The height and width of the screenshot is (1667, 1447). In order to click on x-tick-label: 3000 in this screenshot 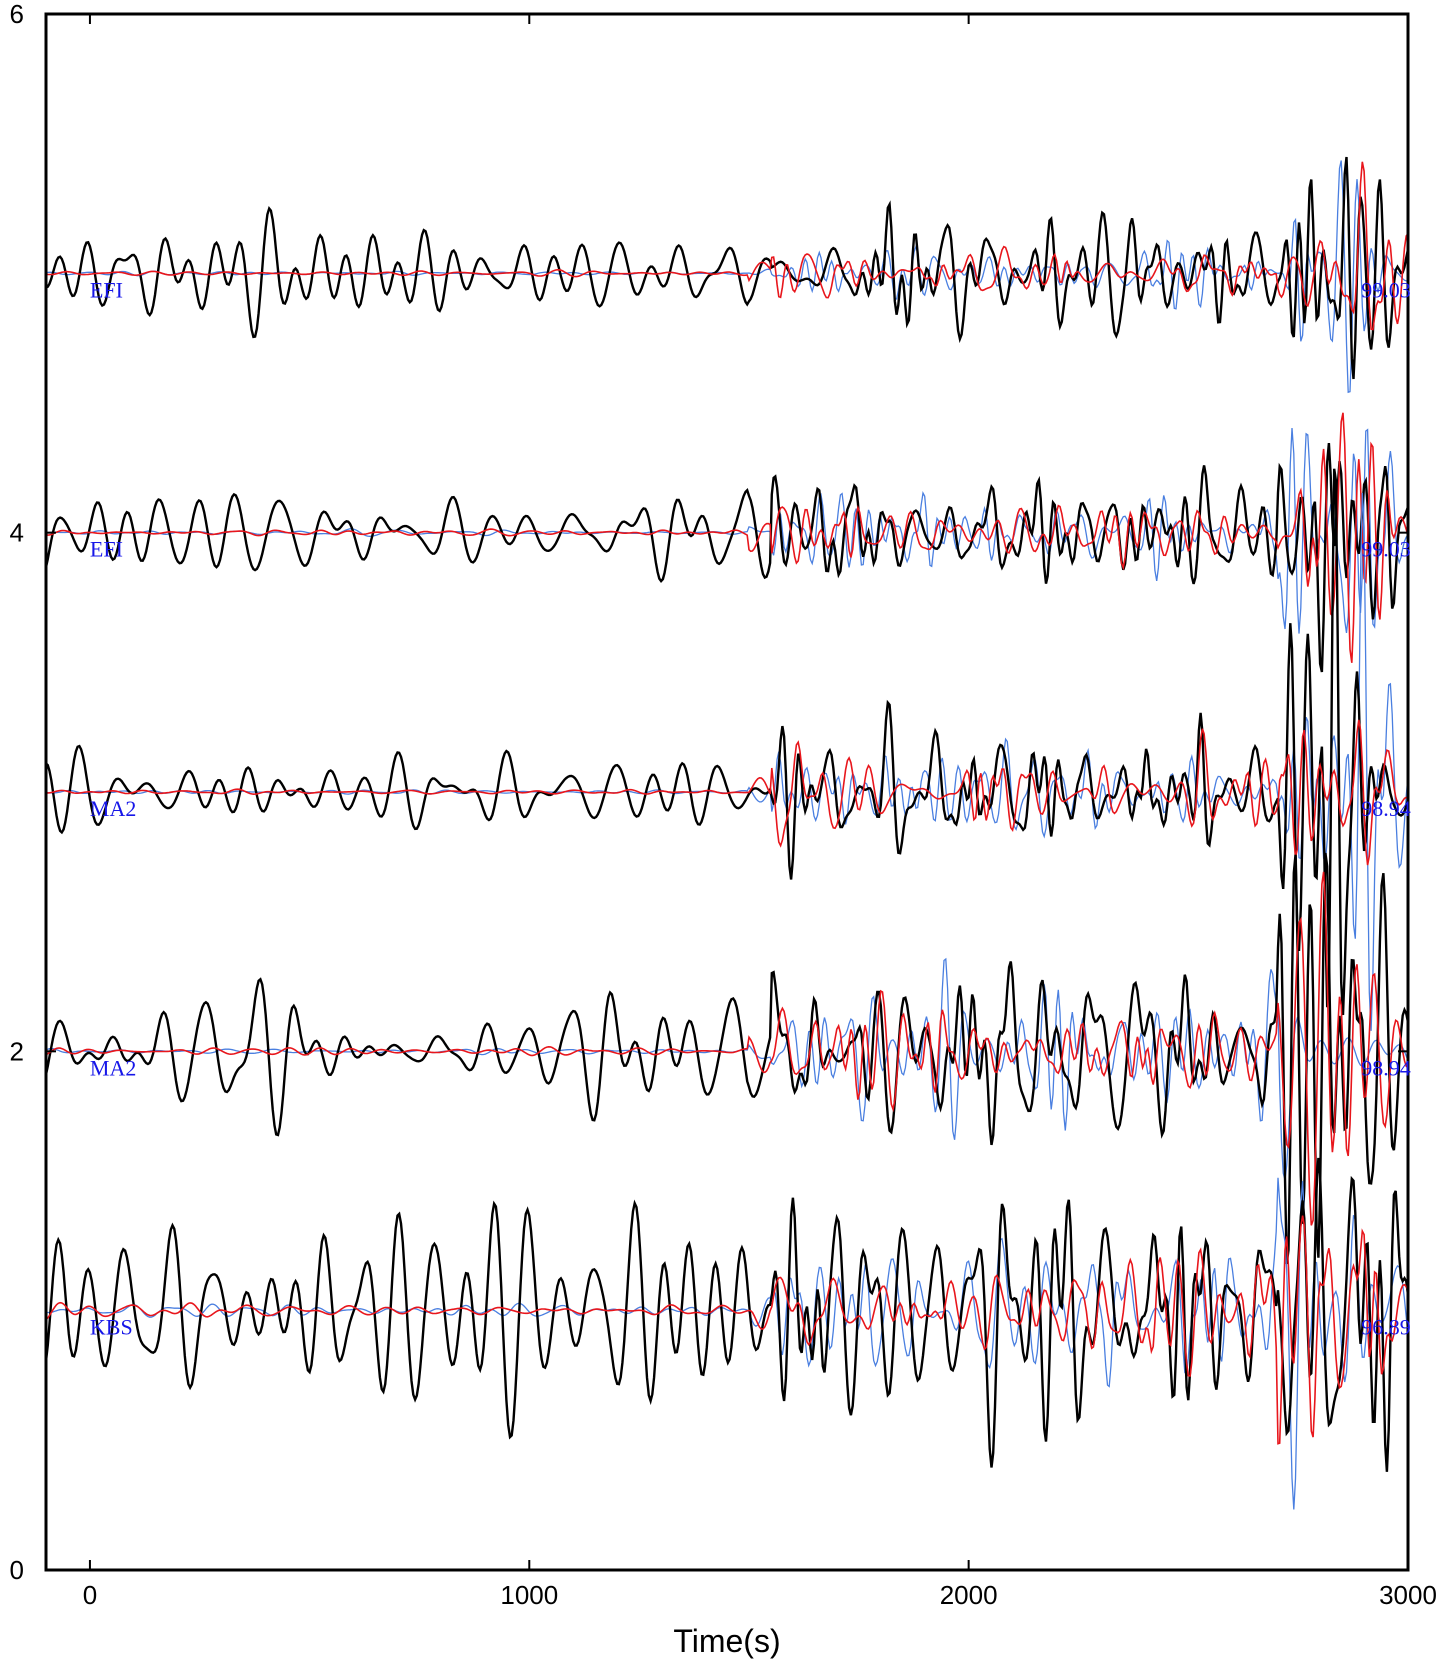, I will do `click(1408, 1595)`.